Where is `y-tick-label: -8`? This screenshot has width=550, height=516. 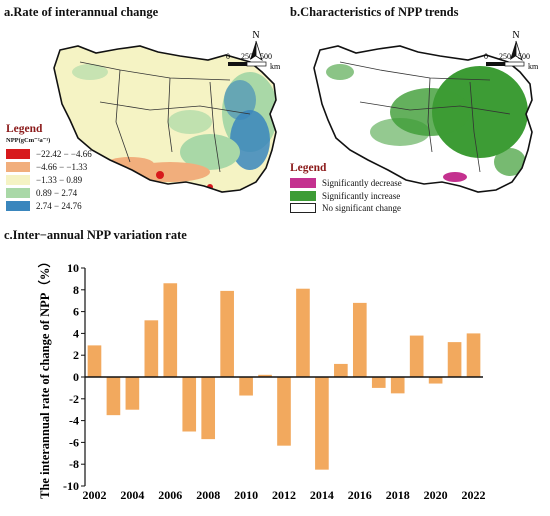 y-tick-label: -8 is located at coordinates (74, 464).